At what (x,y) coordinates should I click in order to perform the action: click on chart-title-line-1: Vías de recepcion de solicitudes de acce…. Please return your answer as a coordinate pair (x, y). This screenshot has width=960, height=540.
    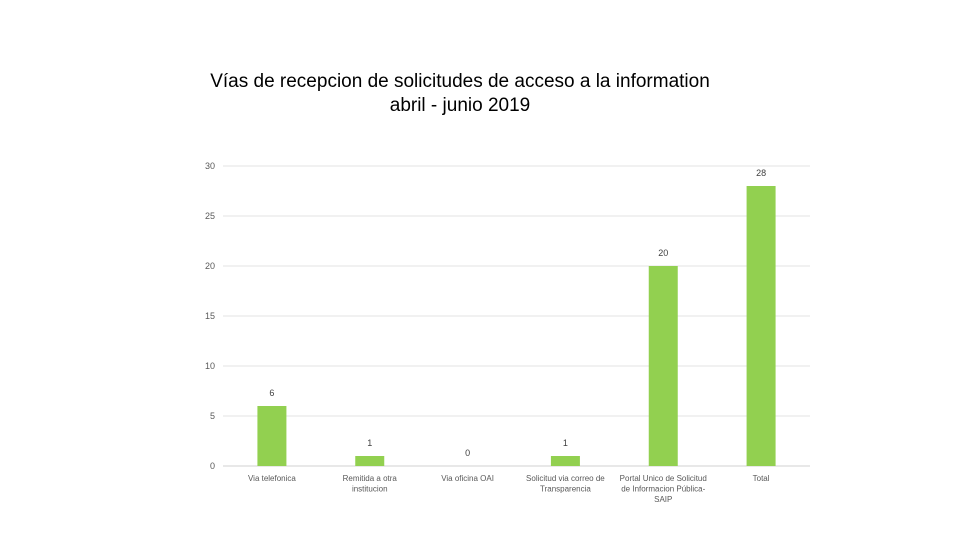
    Looking at the image, I should click on (460, 81).